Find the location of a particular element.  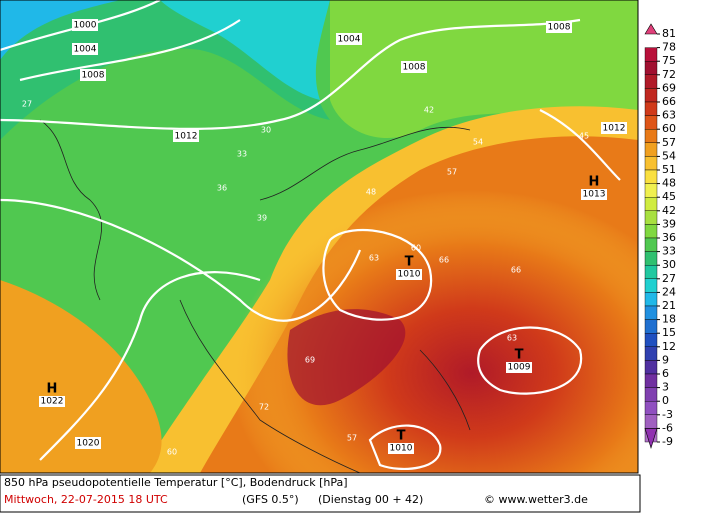

temperature-label: 63 is located at coordinates (512, 338).